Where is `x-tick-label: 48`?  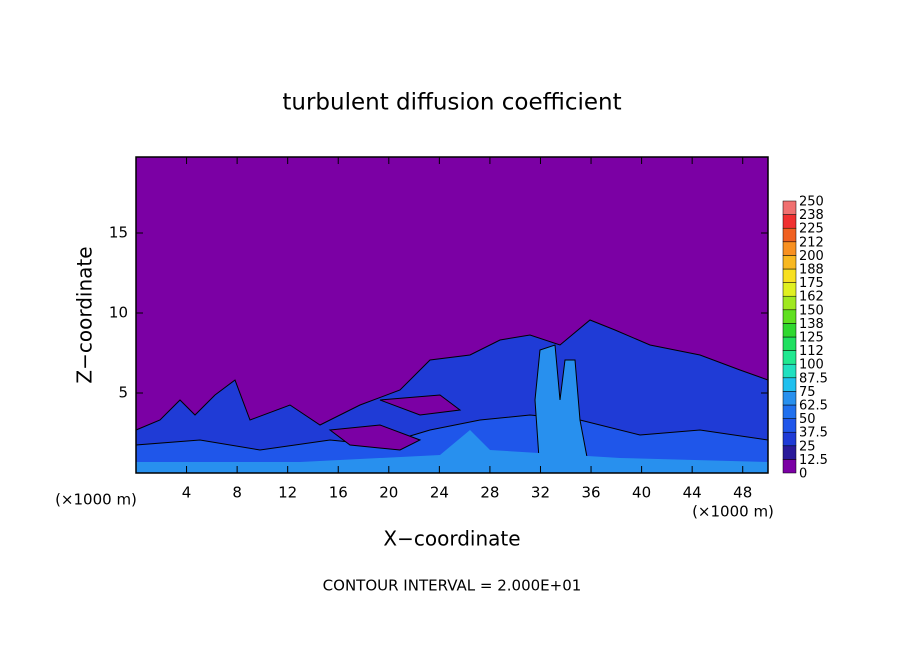
x-tick-label: 48 is located at coordinates (742, 493).